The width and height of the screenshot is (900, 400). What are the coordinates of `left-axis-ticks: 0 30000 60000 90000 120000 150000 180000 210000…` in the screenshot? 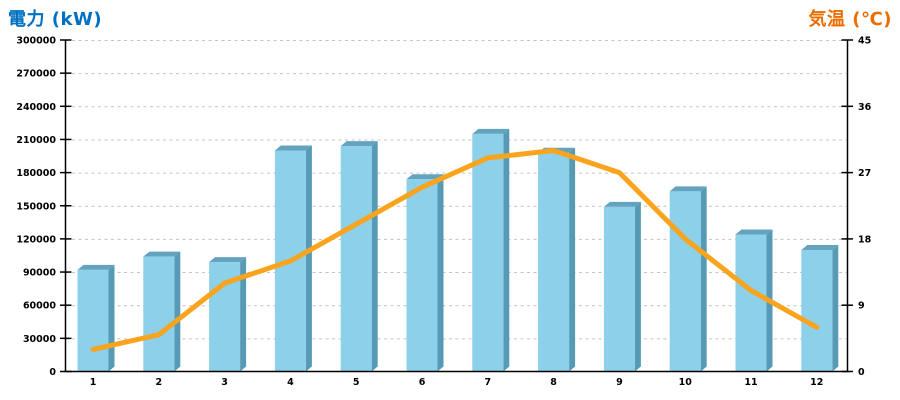 It's located at (44, 207).